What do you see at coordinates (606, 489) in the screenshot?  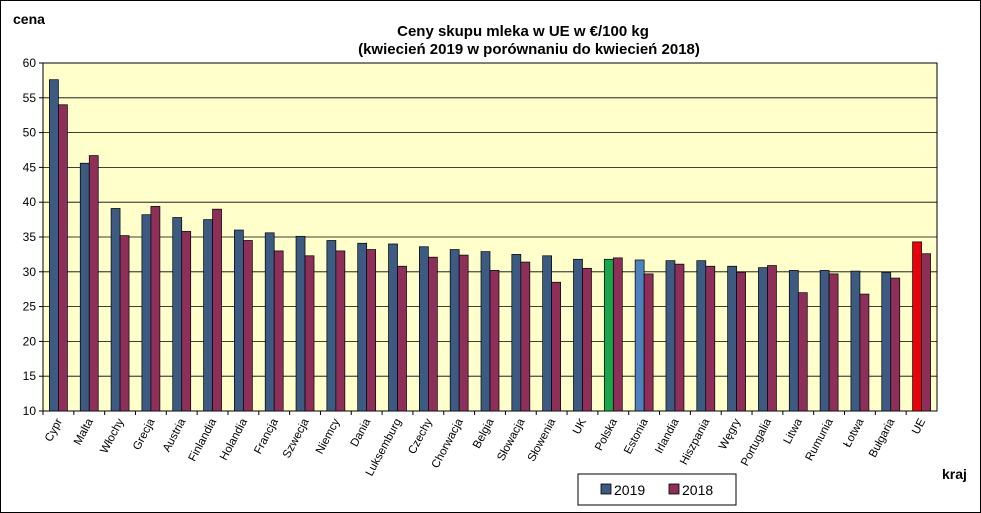 I see `legend-swatch-2019` at bounding box center [606, 489].